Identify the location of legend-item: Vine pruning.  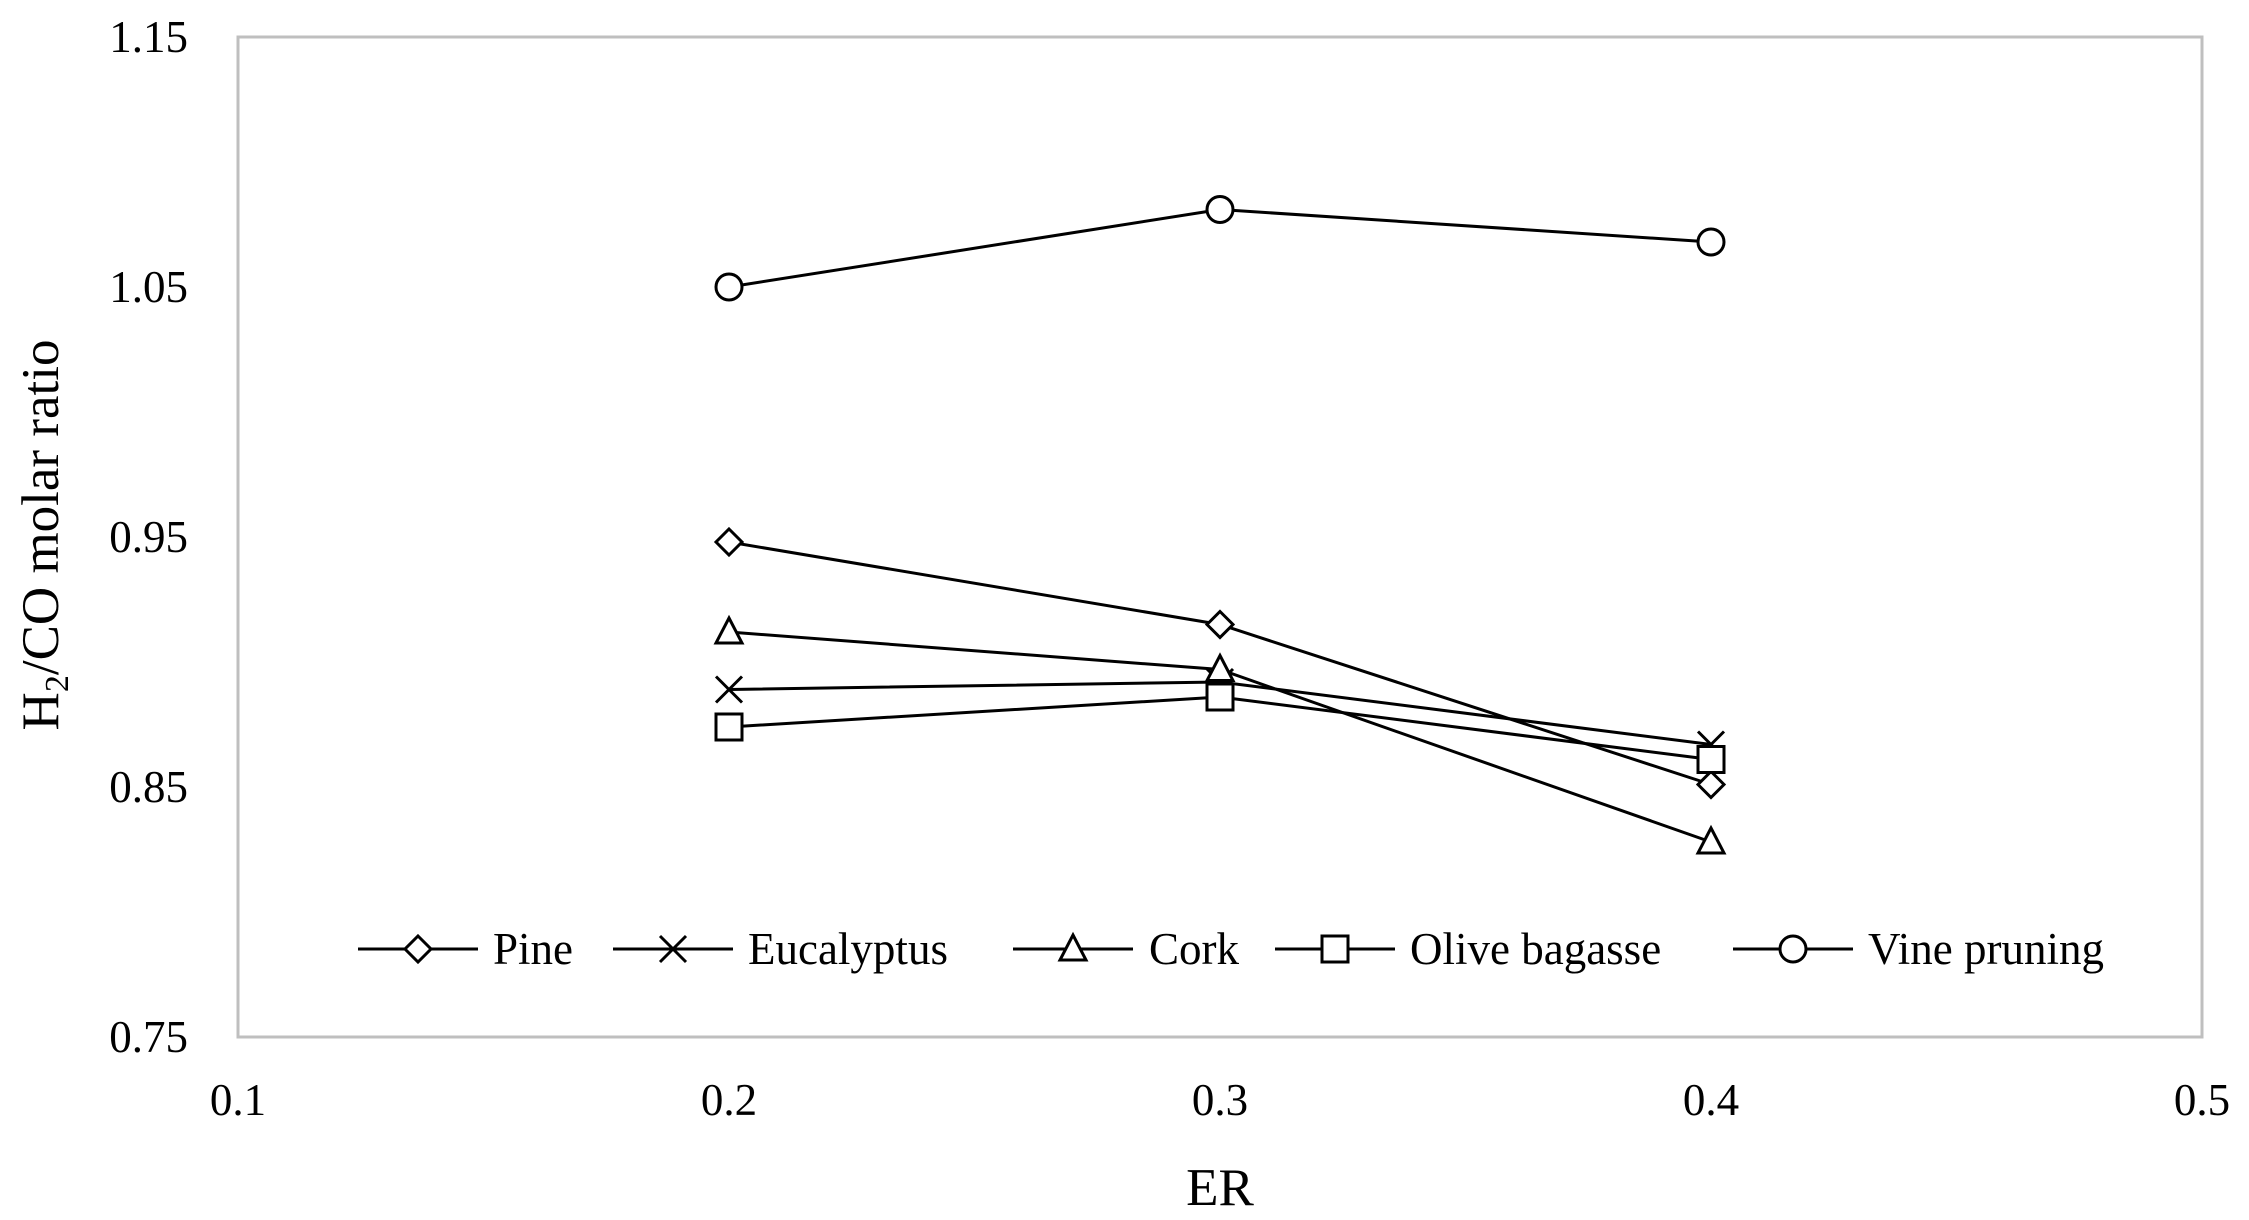
(1918, 949).